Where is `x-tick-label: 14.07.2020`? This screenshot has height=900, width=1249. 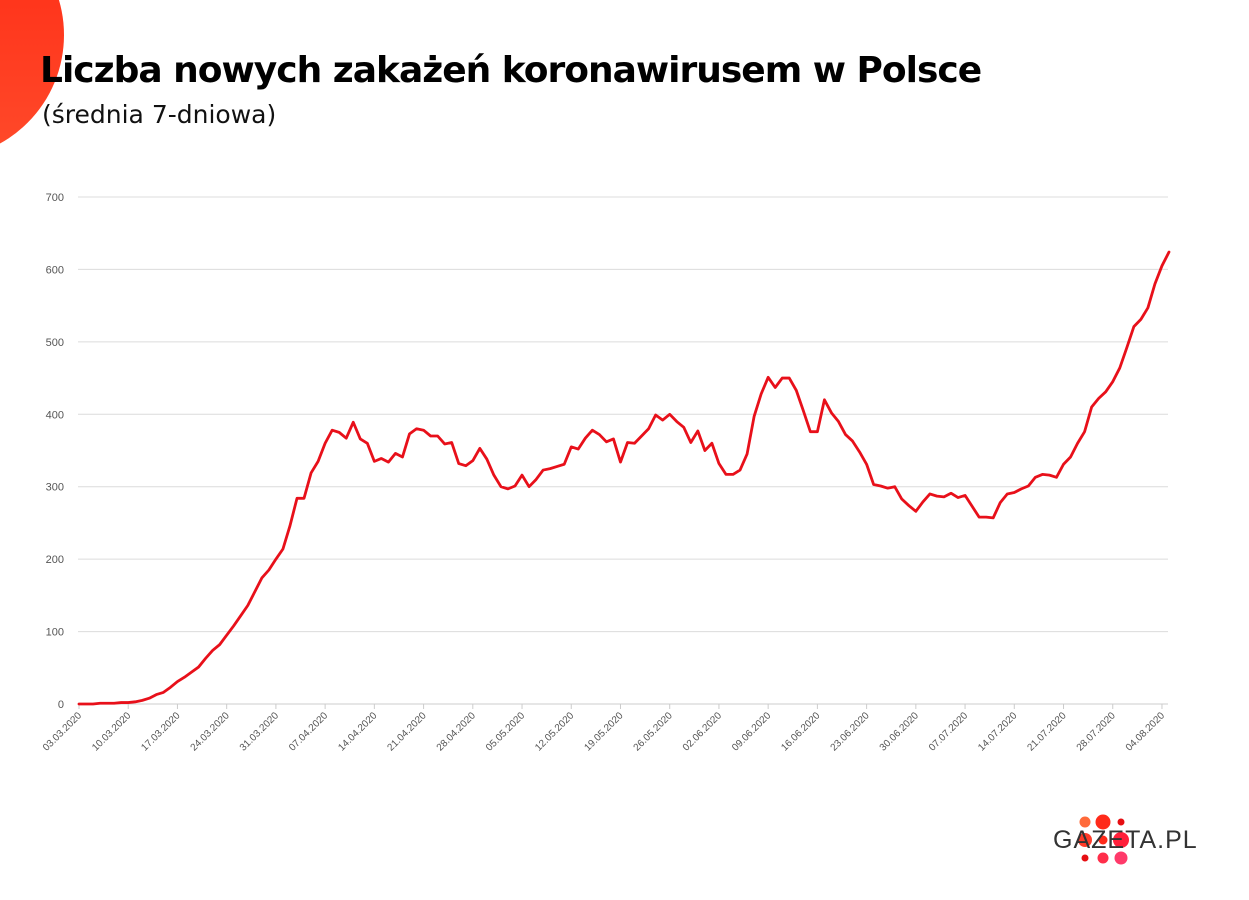
x-tick-label: 14.07.2020 is located at coordinates (997, 731).